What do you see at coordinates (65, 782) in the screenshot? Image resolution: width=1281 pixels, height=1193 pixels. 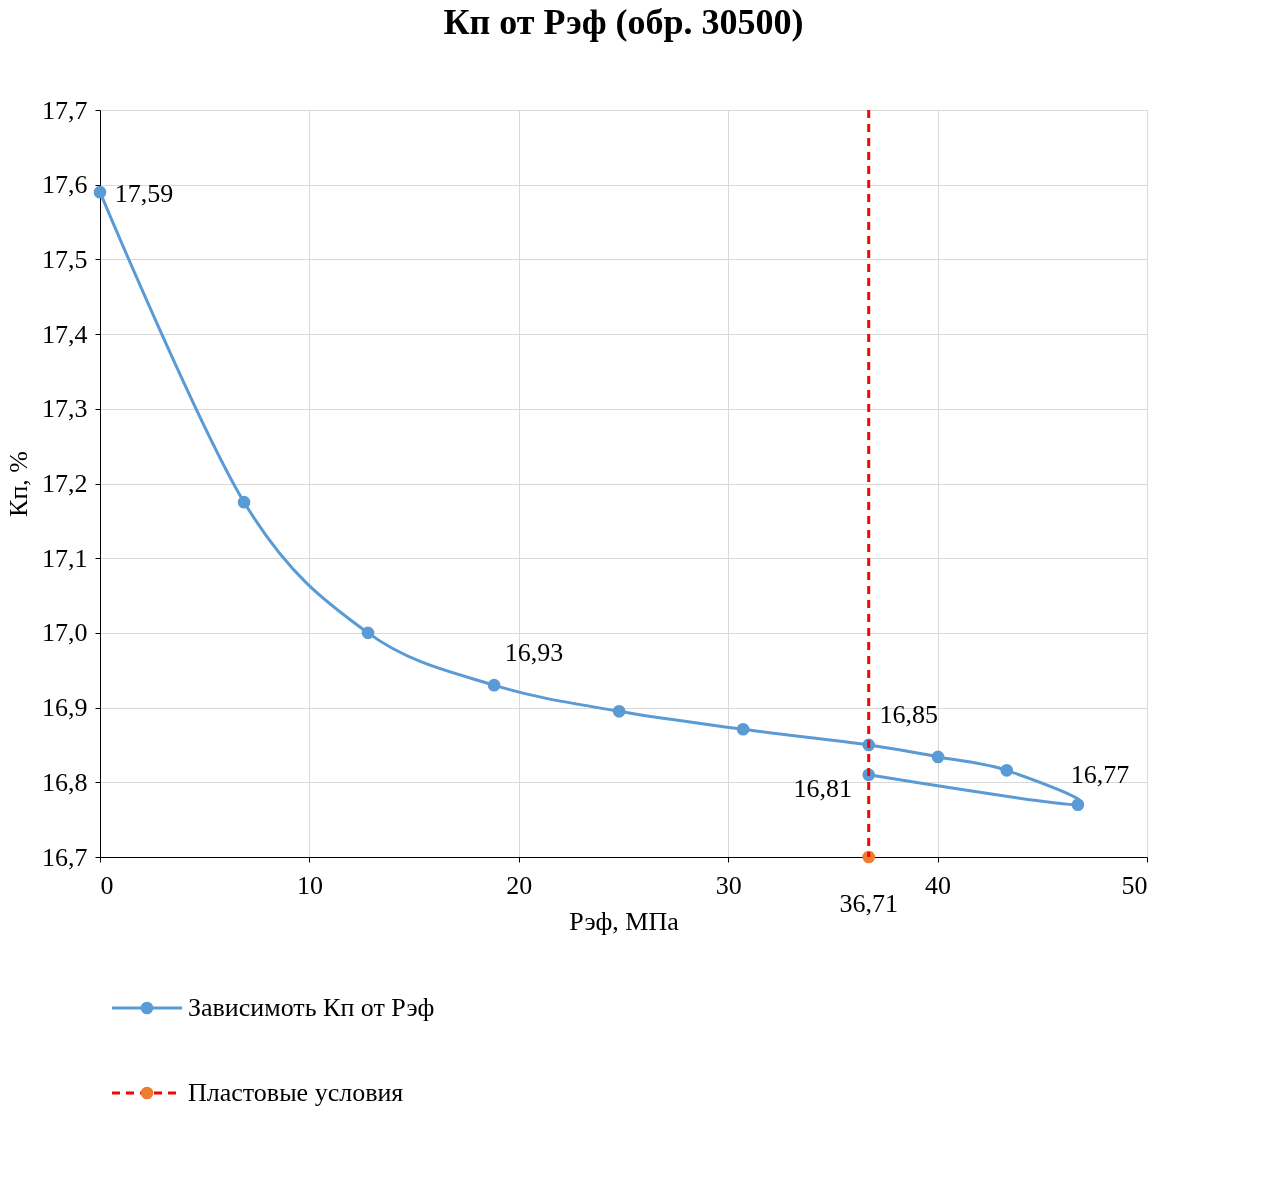 I see `y-tick-label: 16,8` at bounding box center [65, 782].